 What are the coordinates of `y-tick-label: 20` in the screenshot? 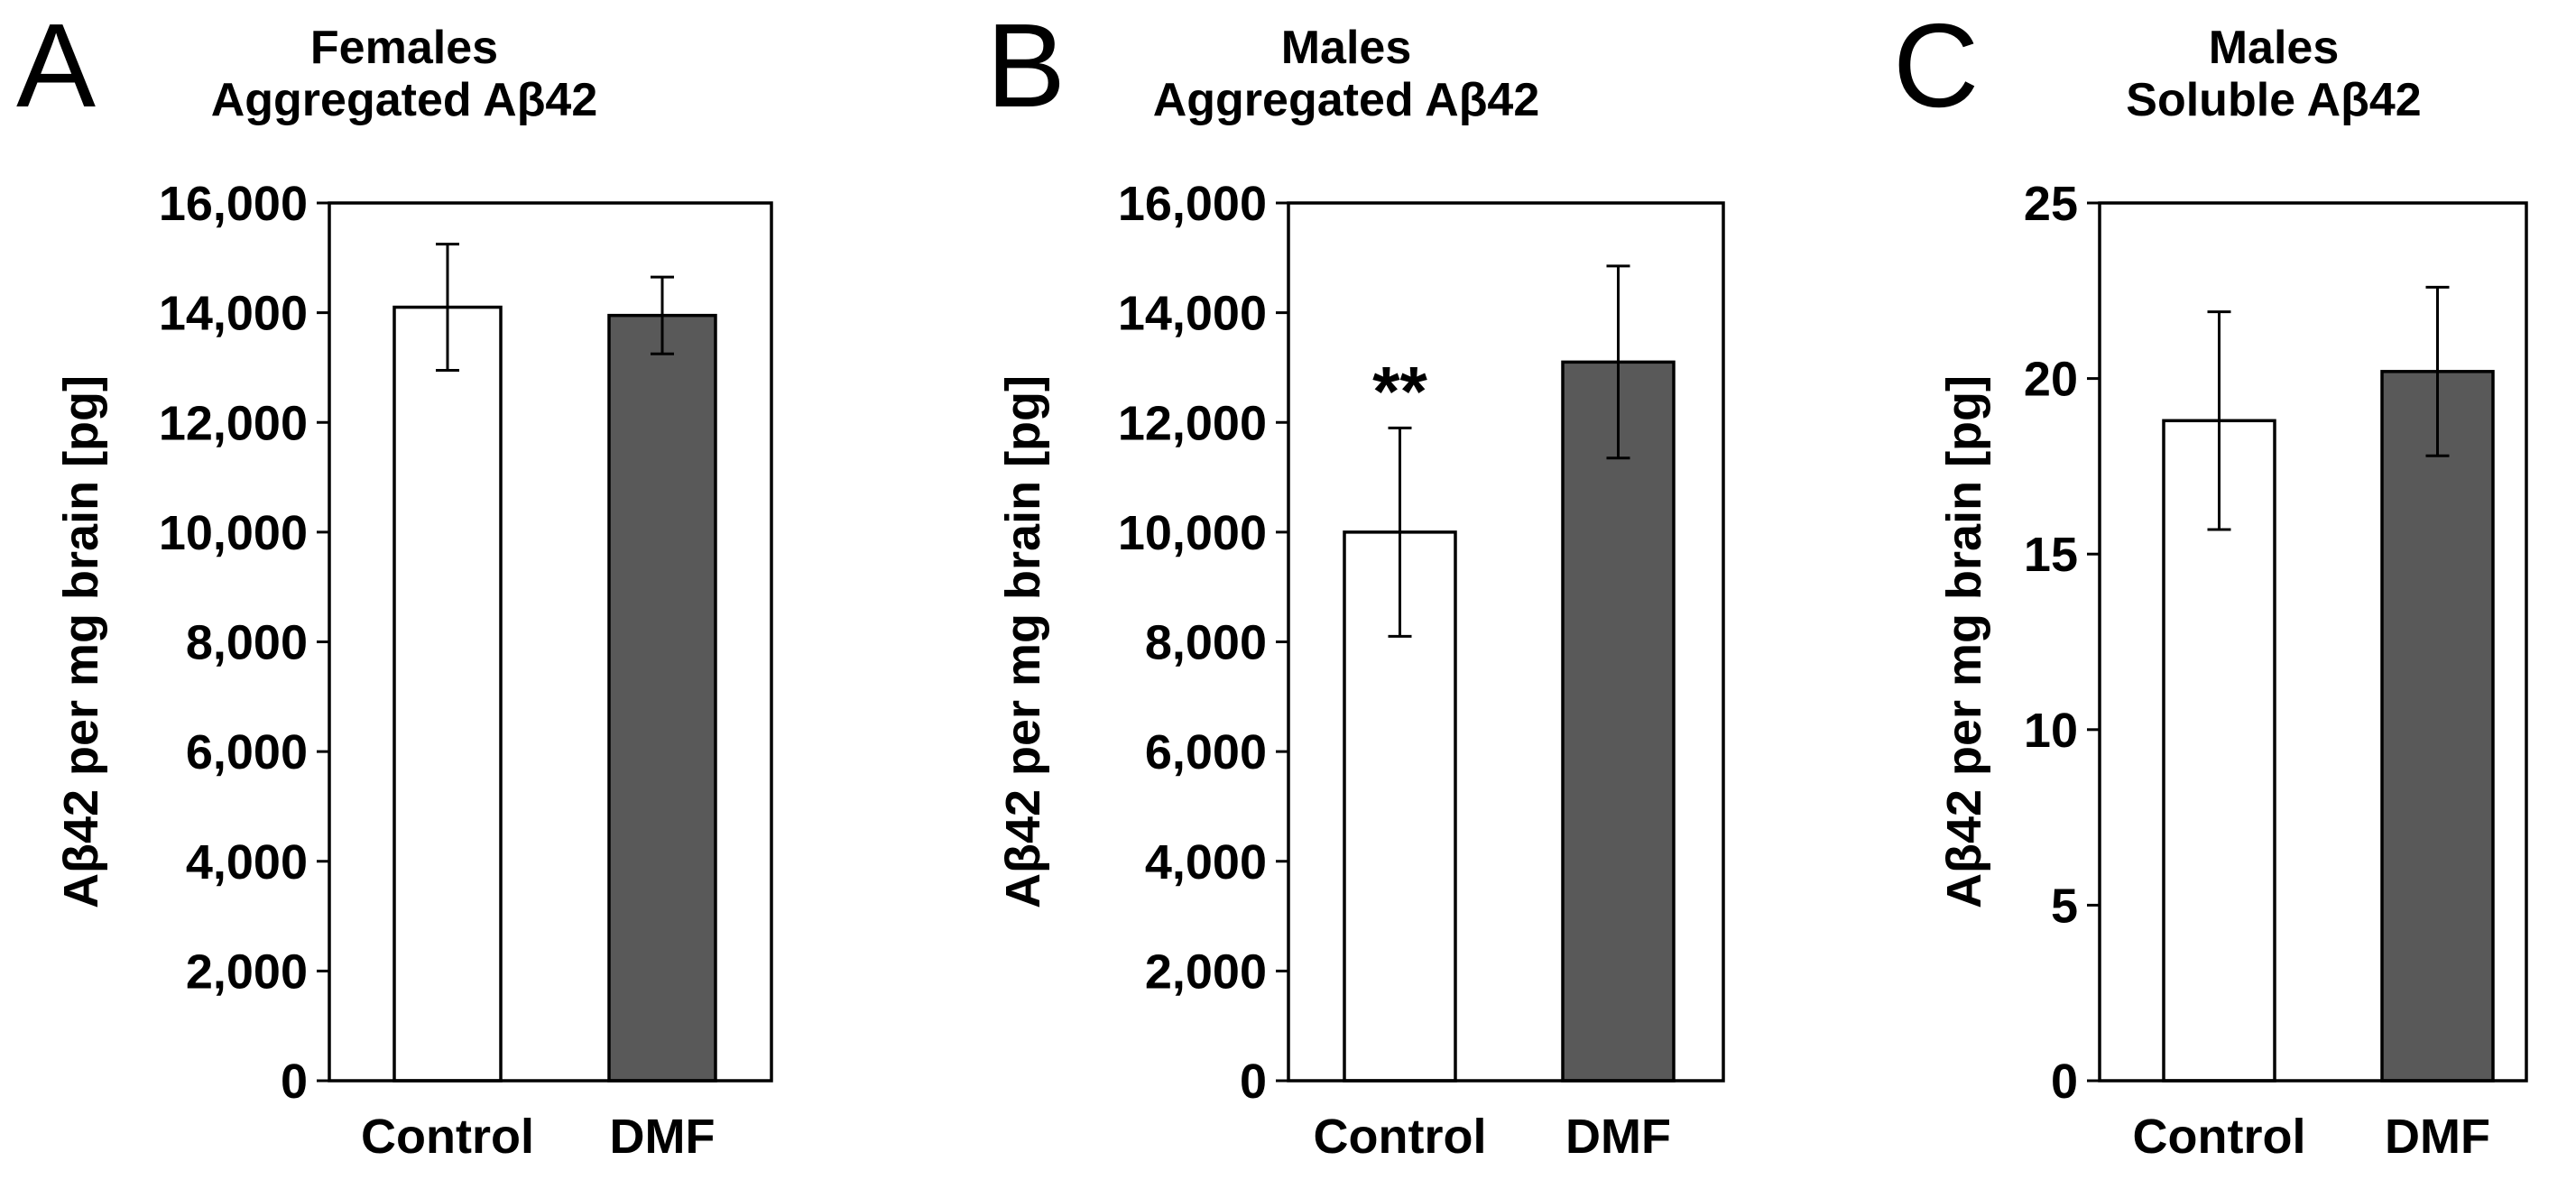 It's located at (2051, 380).